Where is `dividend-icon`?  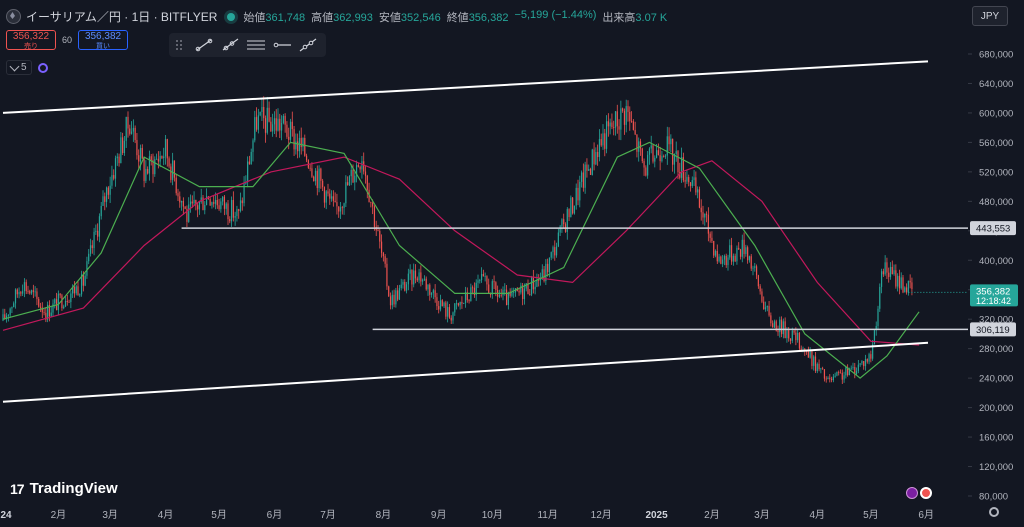
dividend-icon is located at coordinates (926, 493).